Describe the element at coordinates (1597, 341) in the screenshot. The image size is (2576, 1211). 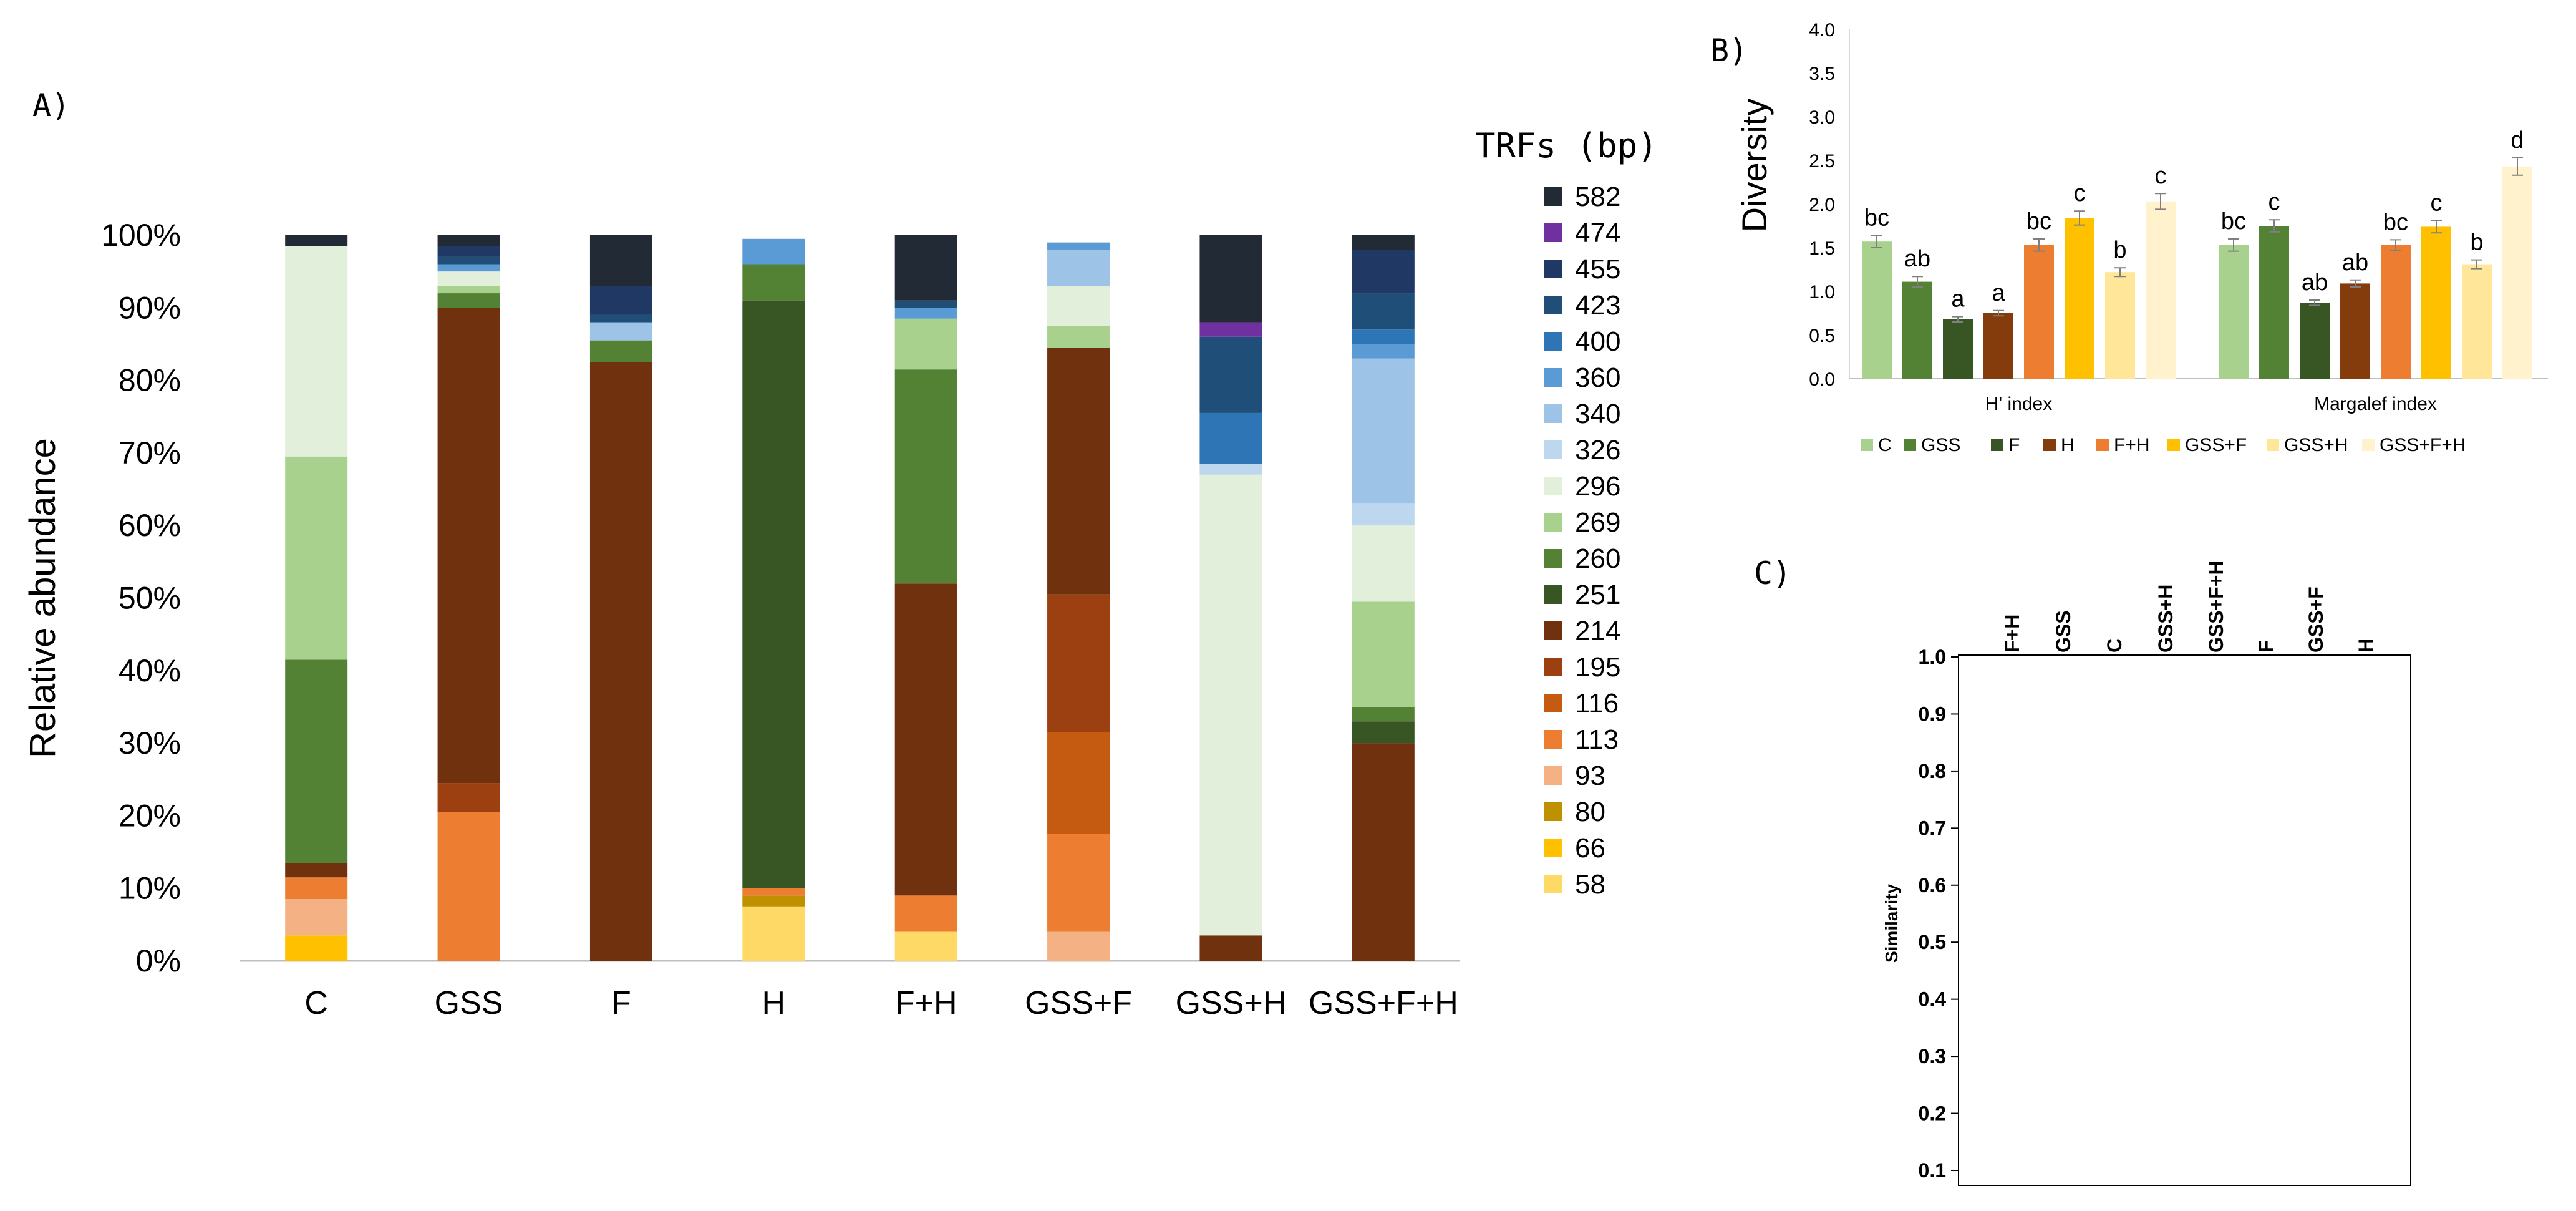
I see `legend-label: 400` at that location.